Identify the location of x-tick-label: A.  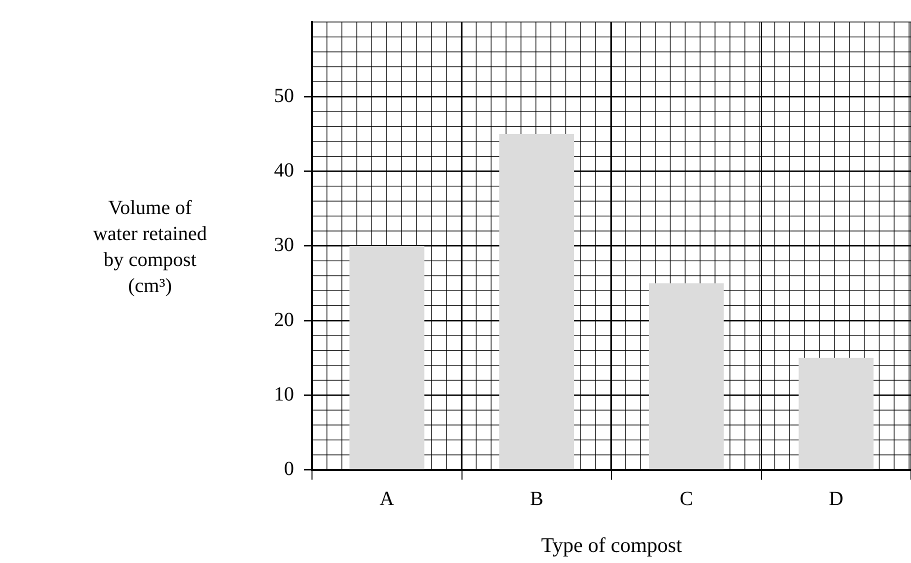
(387, 499).